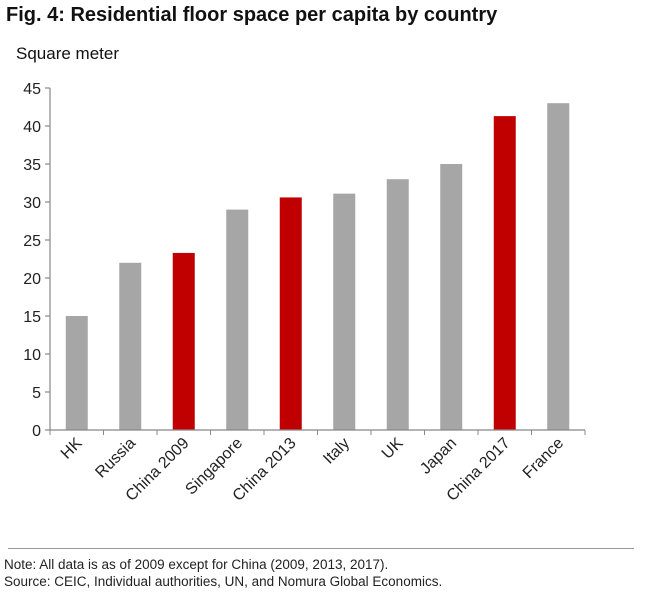 The height and width of the screenshot is (600, 647). Describe the element at coordinates (32, 127) in the screenshot. I see `y-tick-label: 40` at that location.